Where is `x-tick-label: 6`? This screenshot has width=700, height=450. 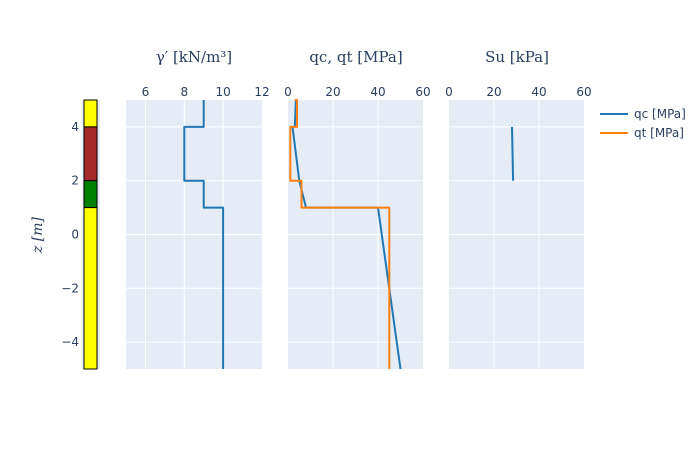
x-tick-label: 6 is located at coordinates (146, 92).